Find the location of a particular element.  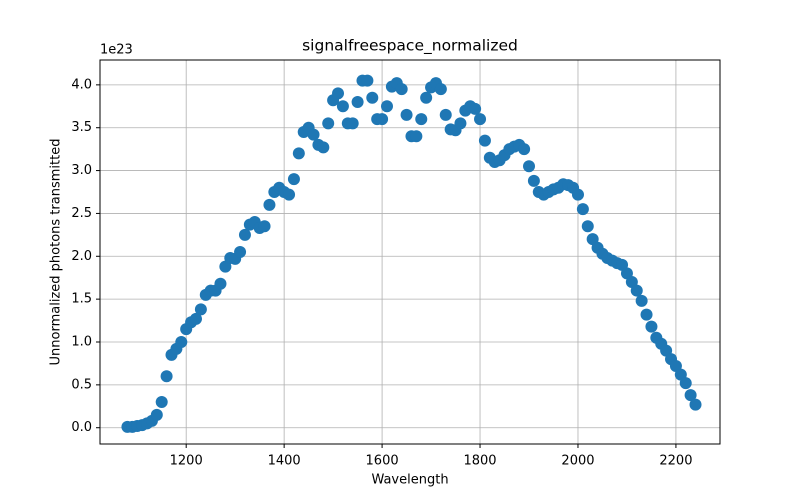

y-tick-label: 0.5 is located at coordinates (81, 384).